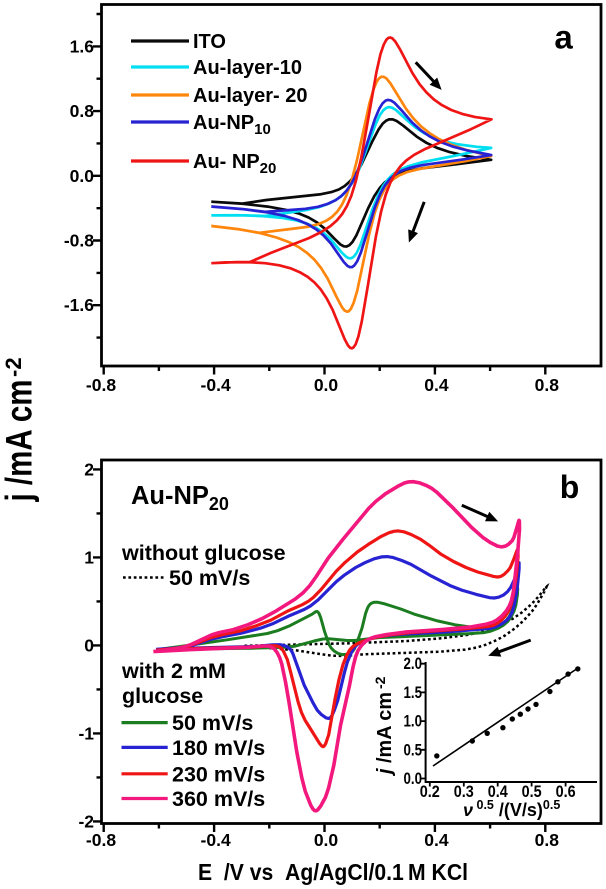 The height and width of the screenshot is (889, 606). Describe the element at coordinates (82, 46) in the screenshot. I see `svg-text: 1.6` at that location.